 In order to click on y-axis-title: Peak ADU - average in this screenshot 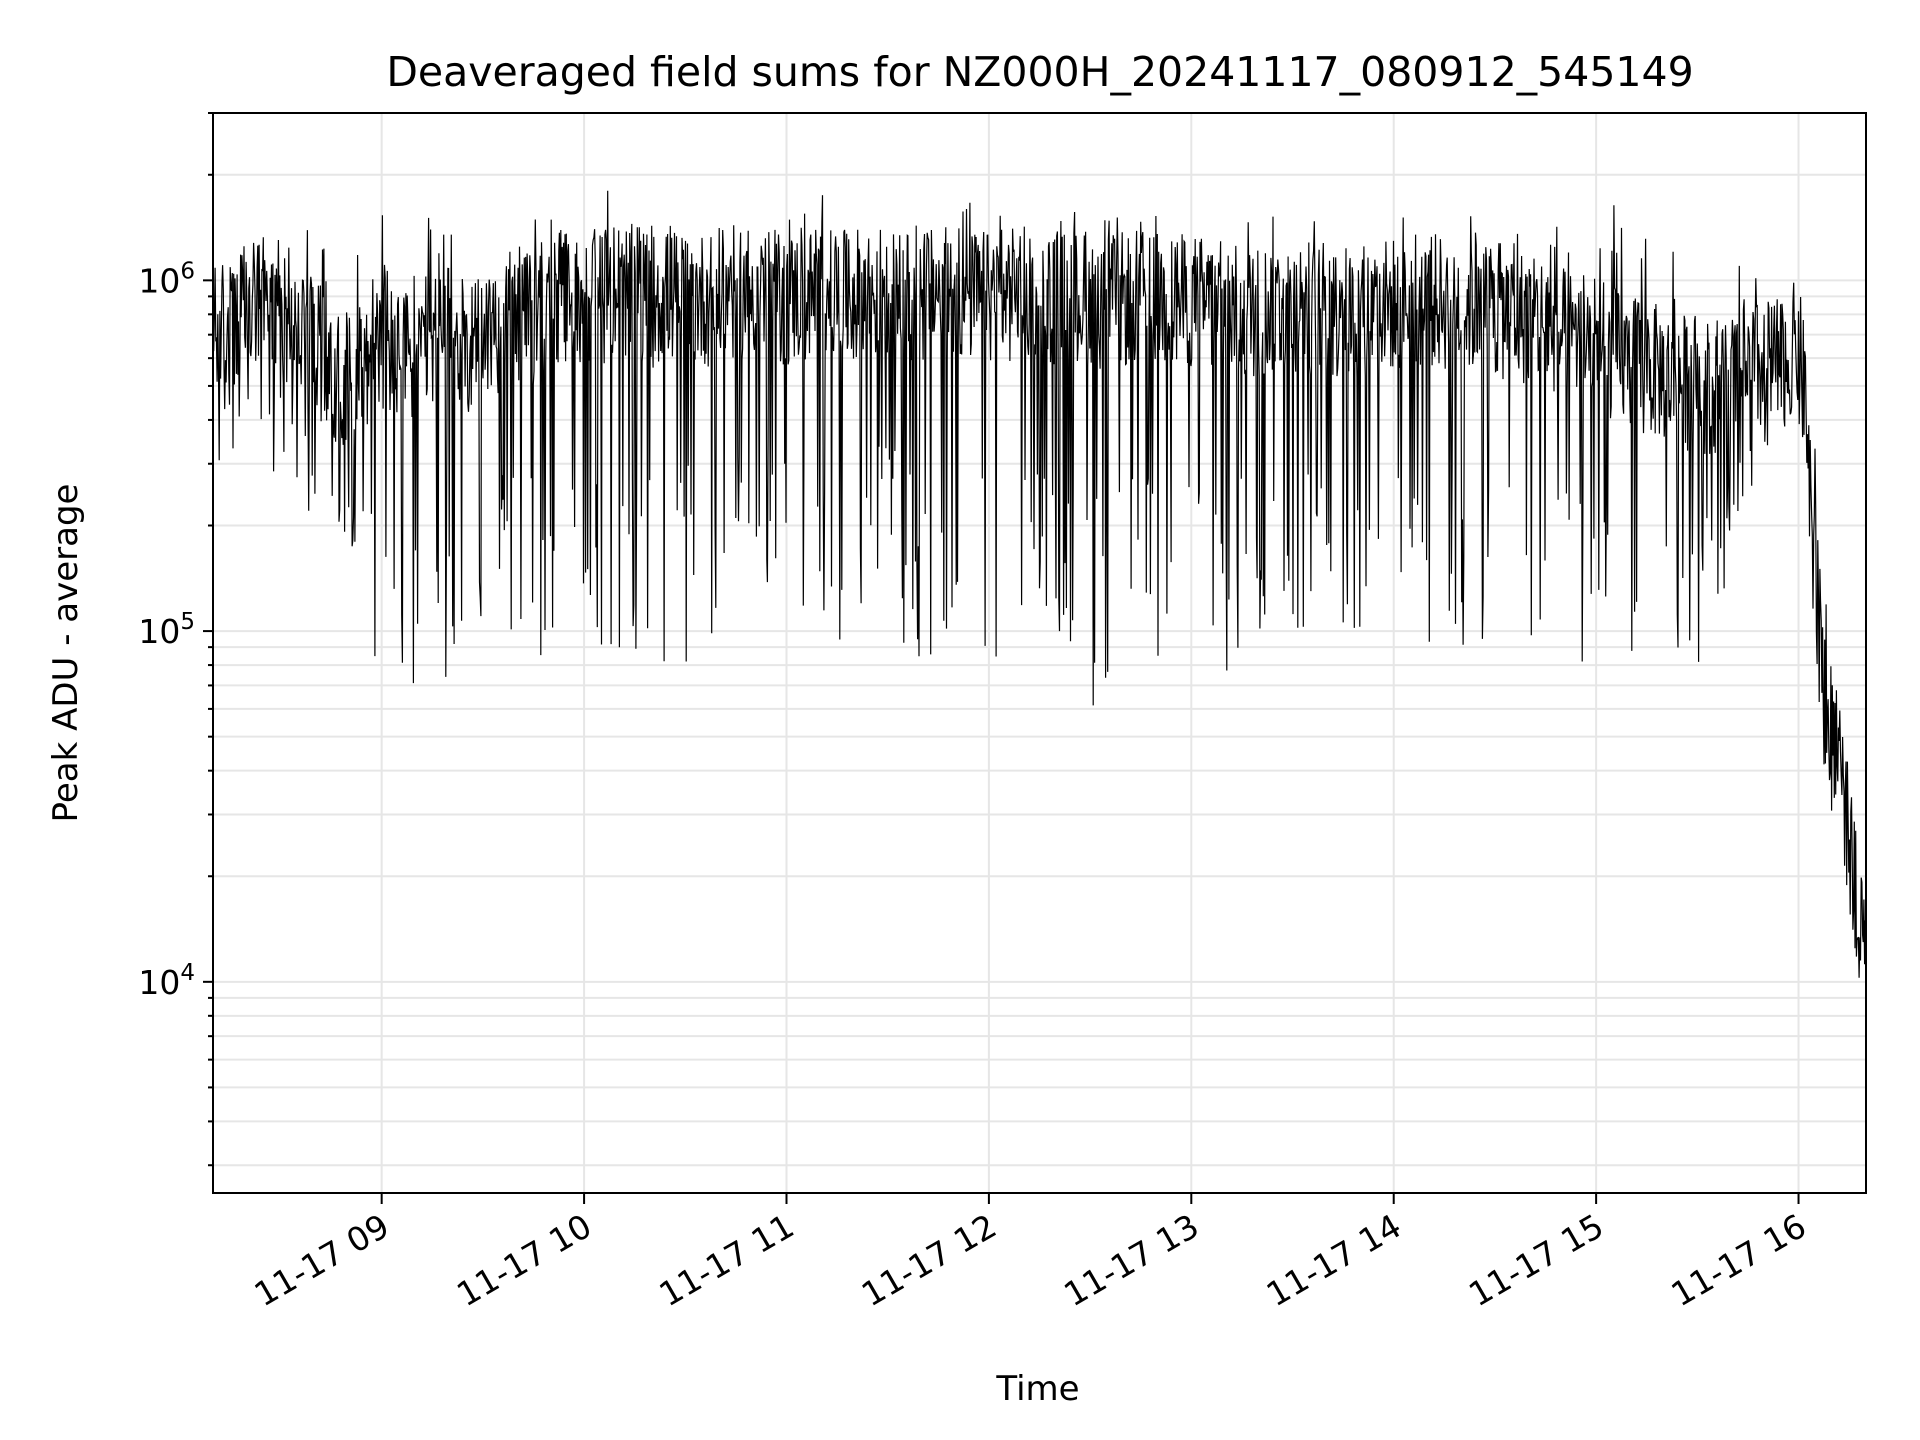, I will do `click(66, 653)`.